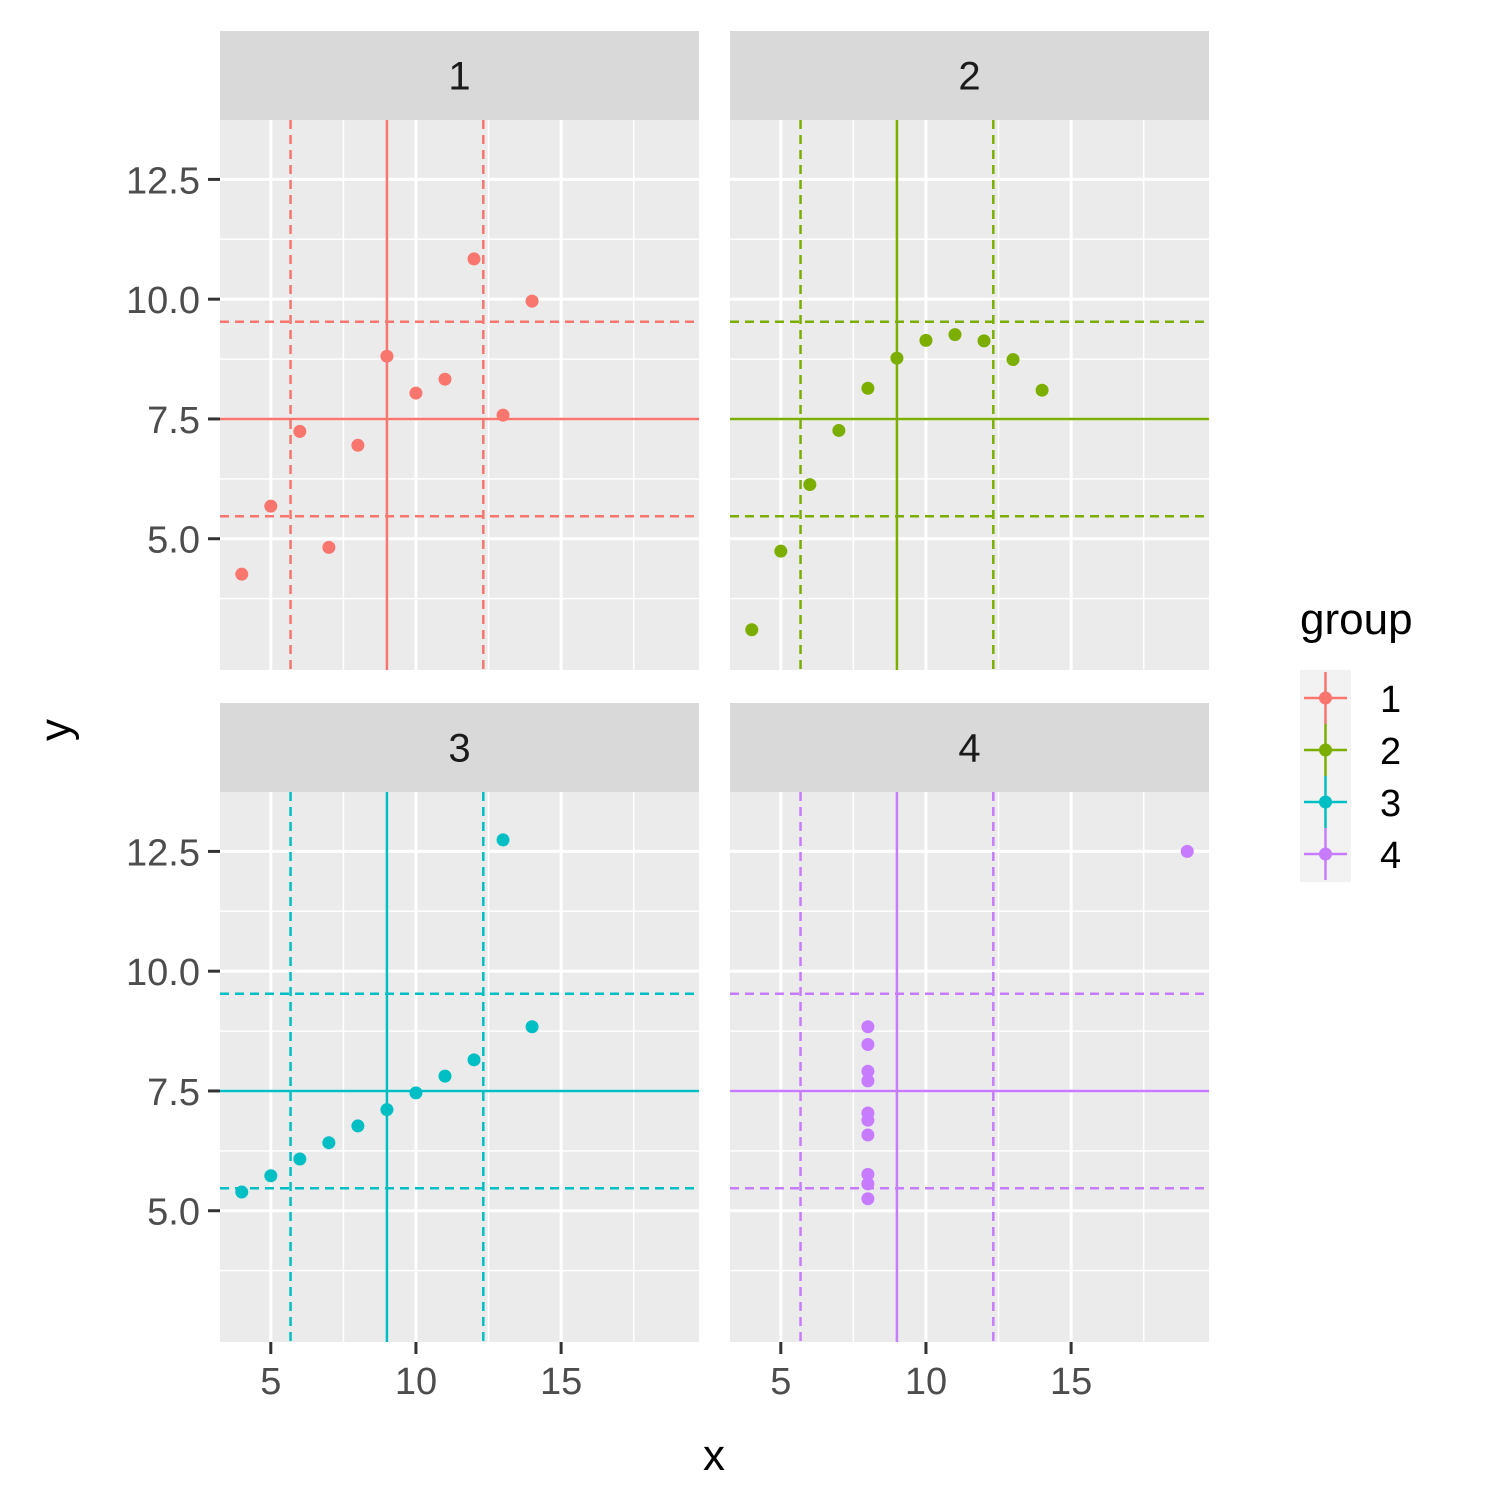  What do you see at coordinates (1352, 802) in the screenshot?
I see `legend-item-3: 3` at bounding box center [1352, 802].